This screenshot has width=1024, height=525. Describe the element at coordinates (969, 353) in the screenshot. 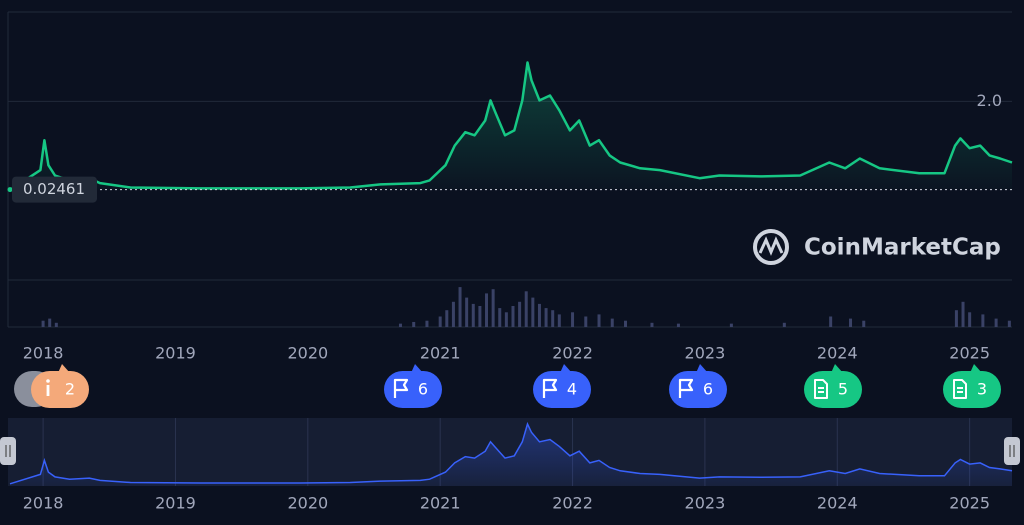

I see `x-tick-label: 2025` at that location.